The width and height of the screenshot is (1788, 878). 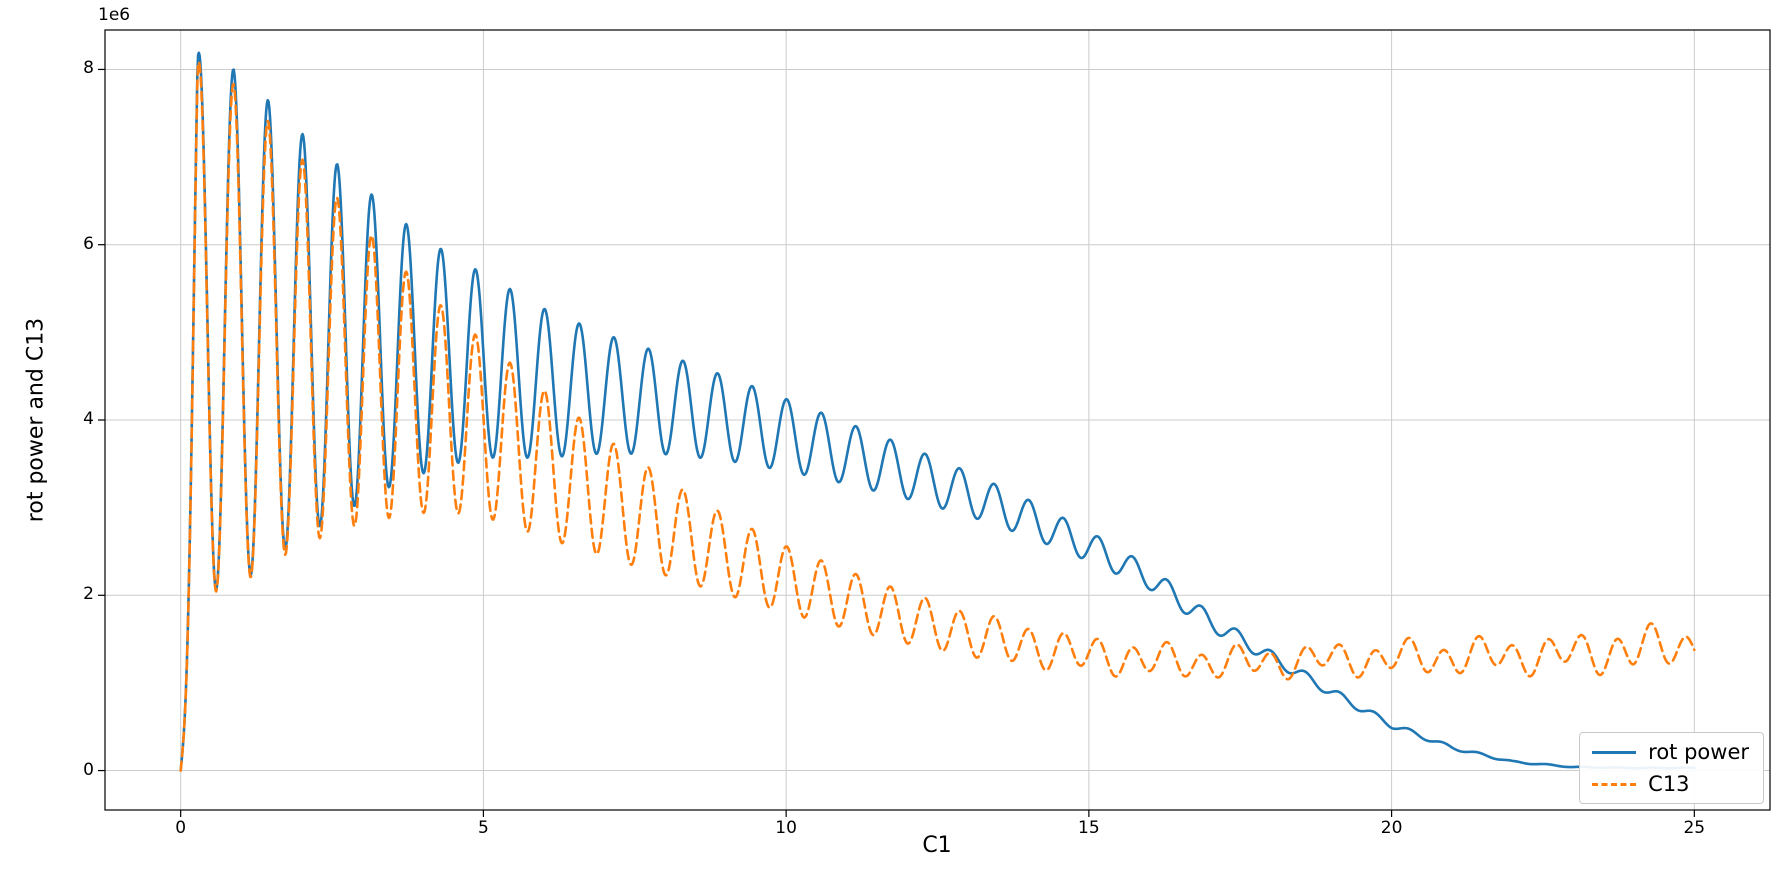 What do you see at coordinates (1614, 784) in the screenshot?
I see `legend-line-sample-c13` at bounding box center [1614, 784].